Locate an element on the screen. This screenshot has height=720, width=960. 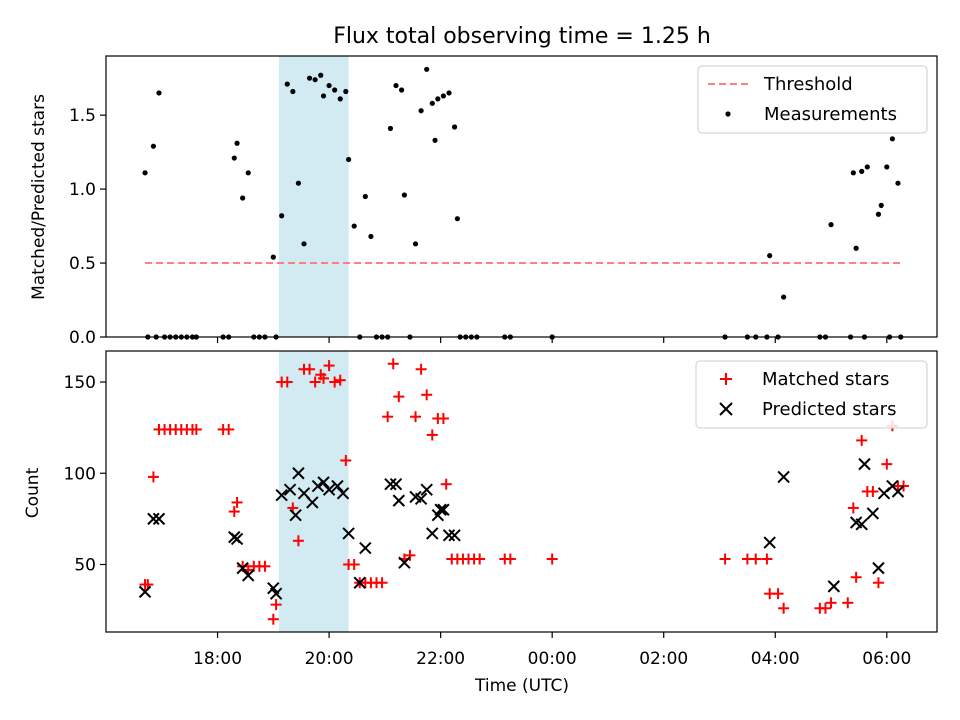
x-tick-label: 20:00 is located at coordinates (329, 659).